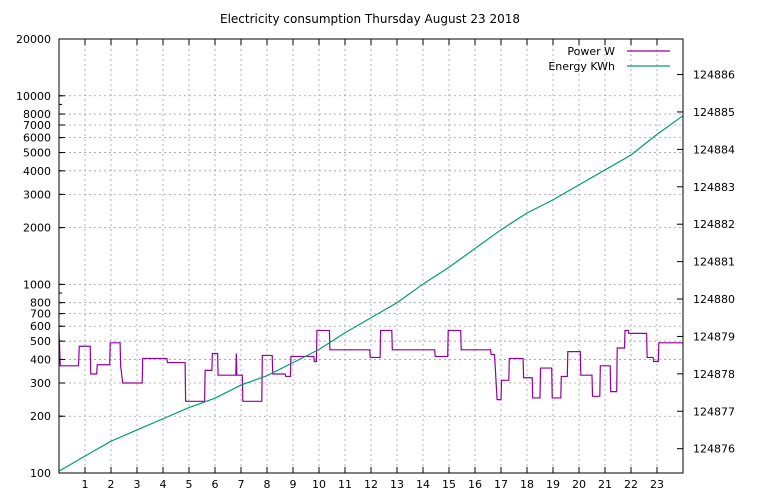 This screenshot has width=768, height=500. What do you see at coordinates (714, 149) in the screenshot?
I see `y2-tick-label: 124884` at bounding box center [714, 149].